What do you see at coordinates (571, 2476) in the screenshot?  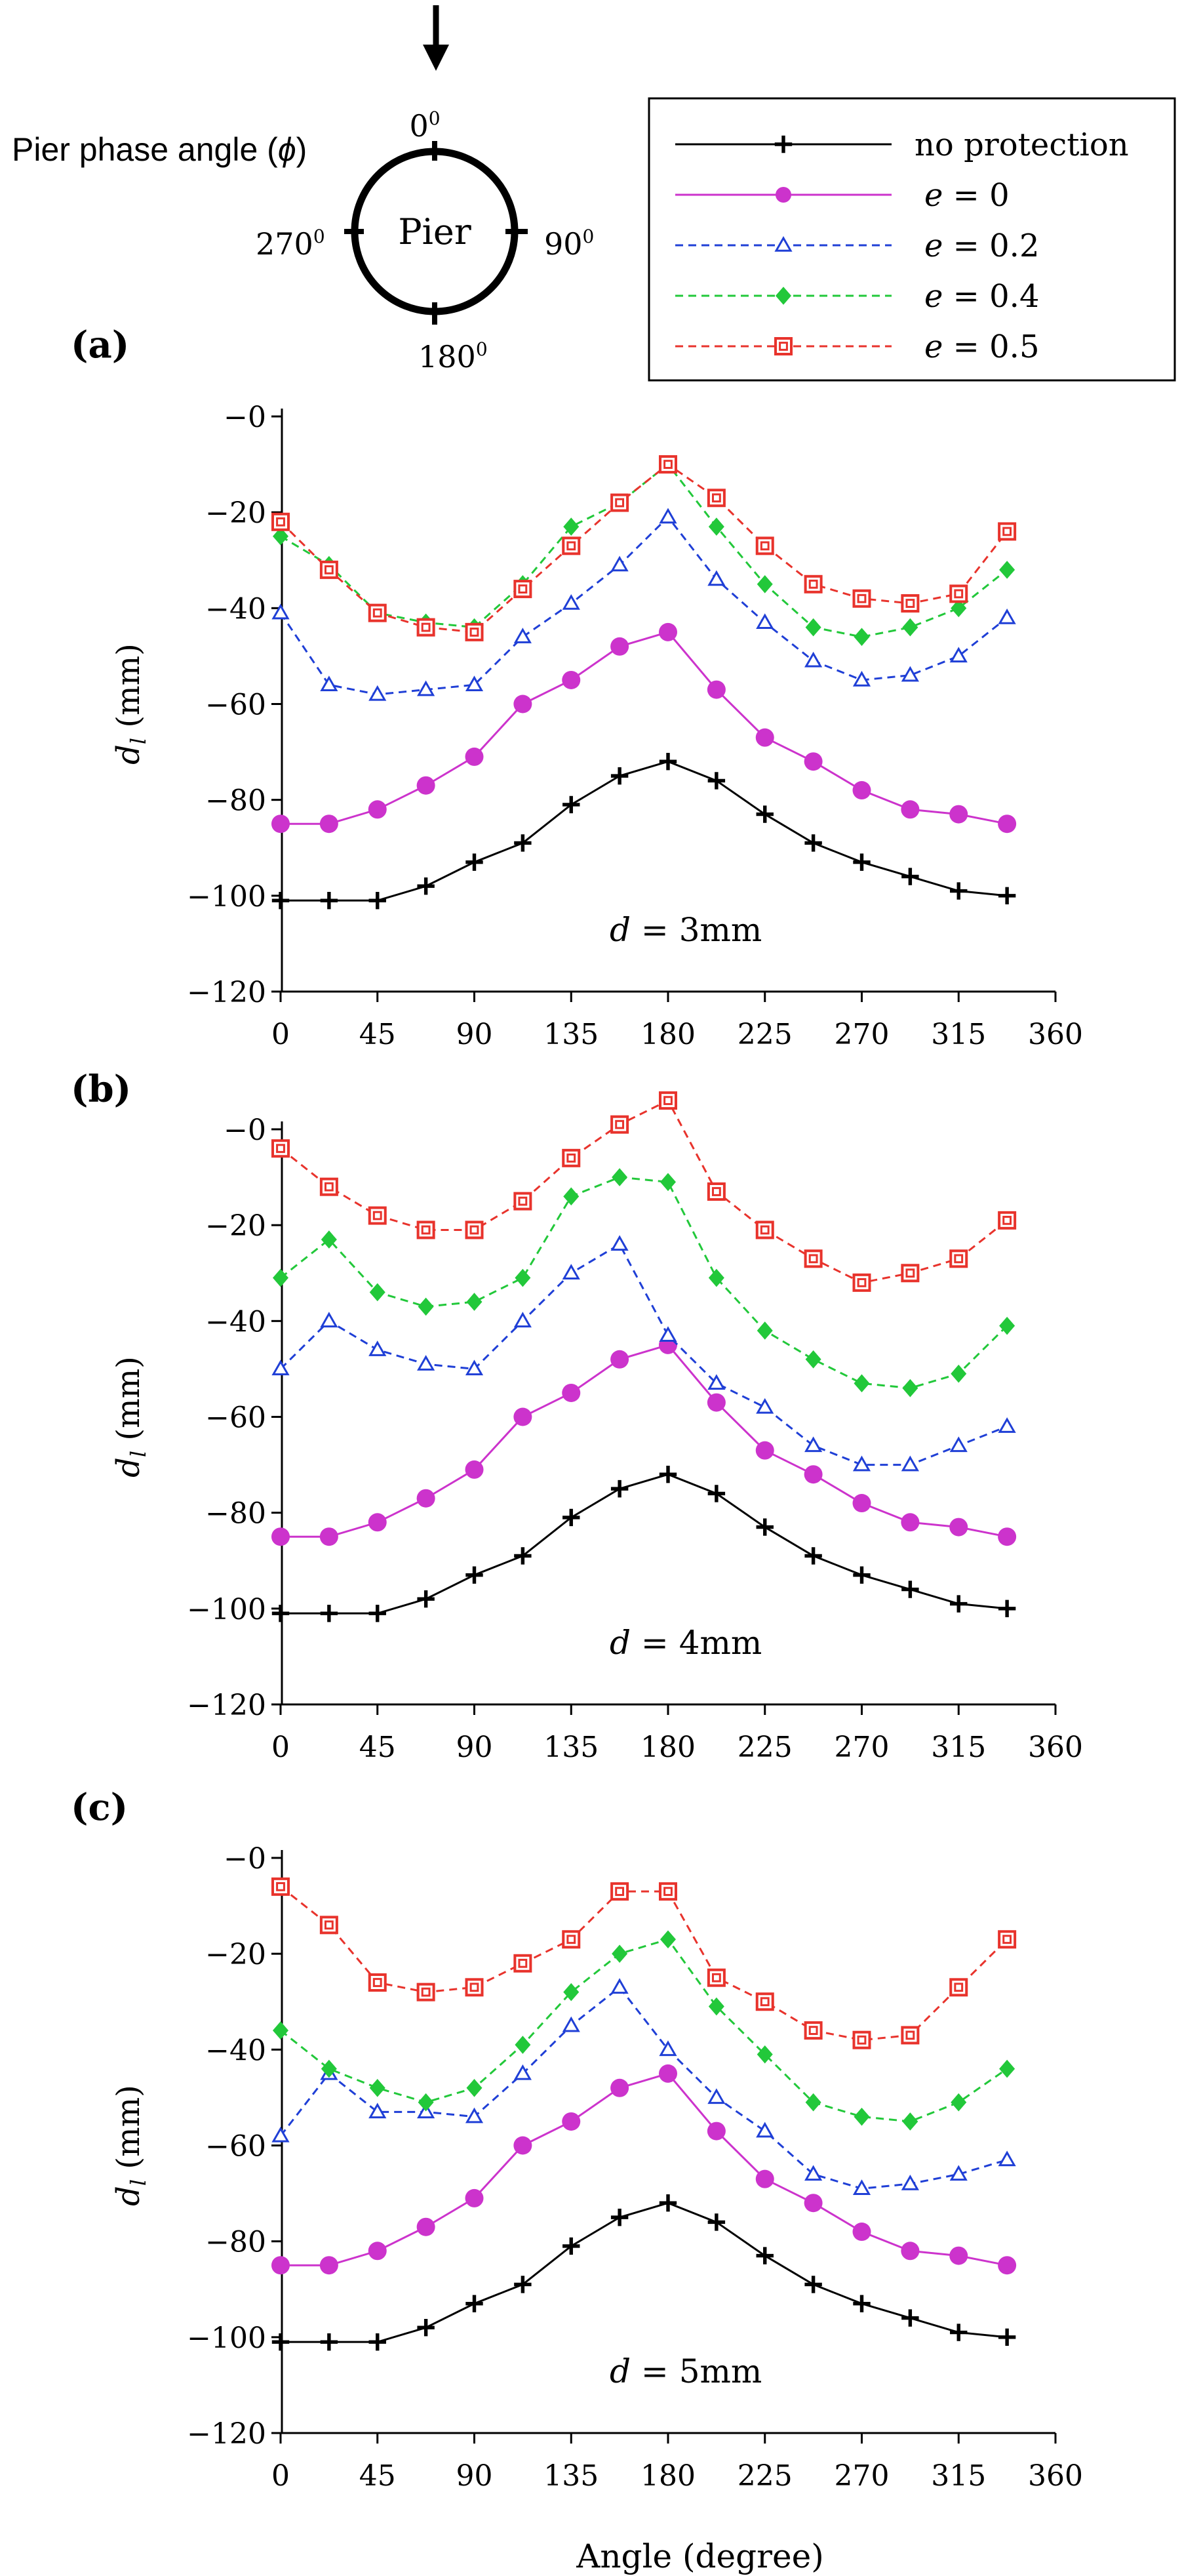 I see `x-tick-label: 135` at bounding box center [571, 2476].